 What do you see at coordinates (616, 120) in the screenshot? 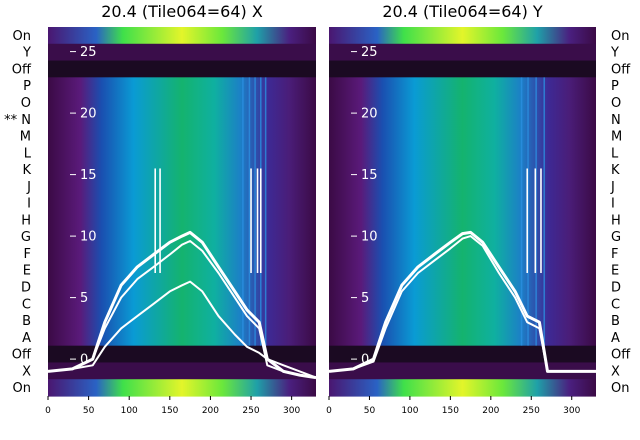
I see `row-label: N` at bounding box center [616, 120].